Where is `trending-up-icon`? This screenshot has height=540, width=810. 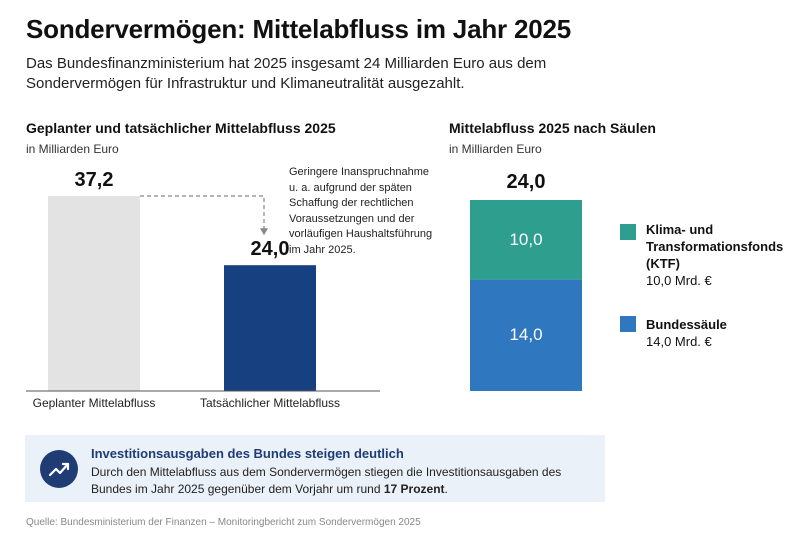
trending-up-icon is located at coordinates (59, 469).